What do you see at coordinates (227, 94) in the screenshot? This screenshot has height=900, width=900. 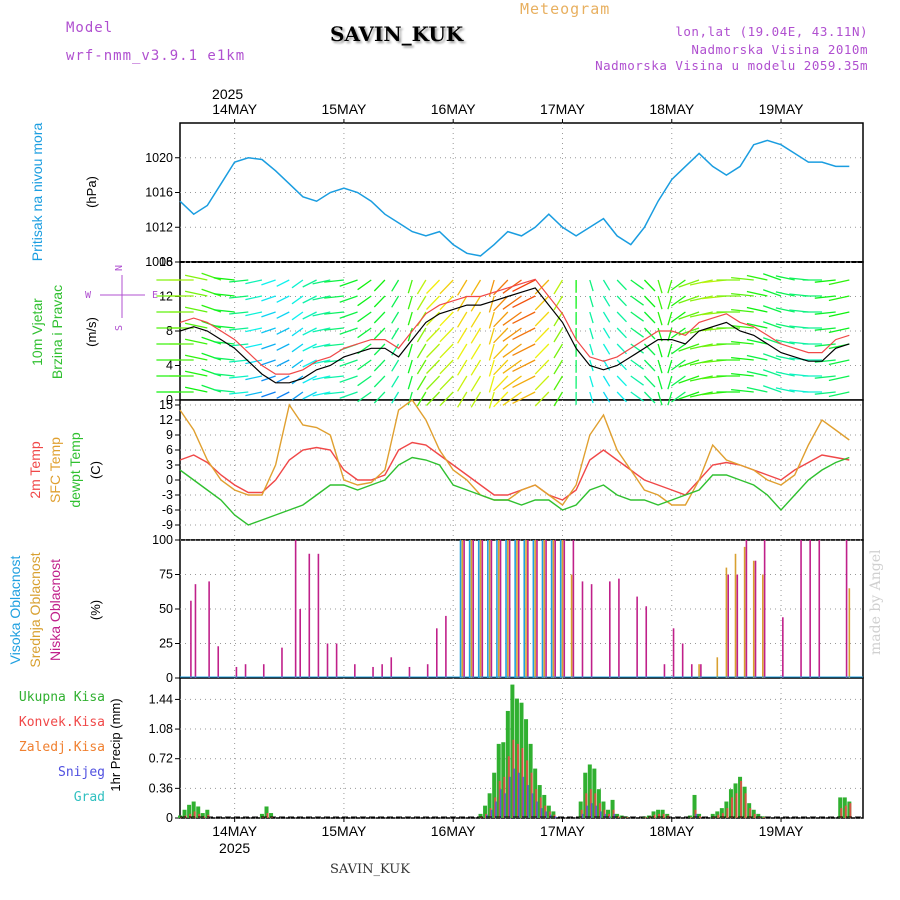 I see `top-year-label: 2025` at bounding box center [227, 94].